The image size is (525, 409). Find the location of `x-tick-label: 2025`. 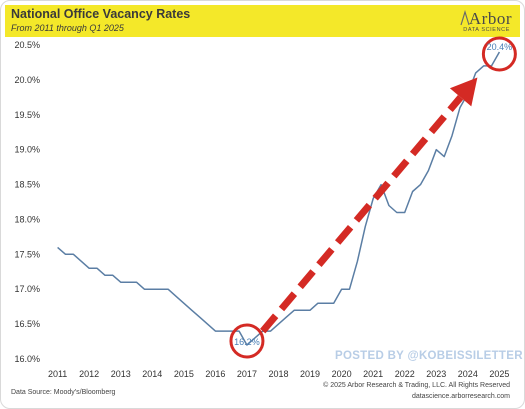

x-tick-label: 2025 is located at coordinates (499, 374).